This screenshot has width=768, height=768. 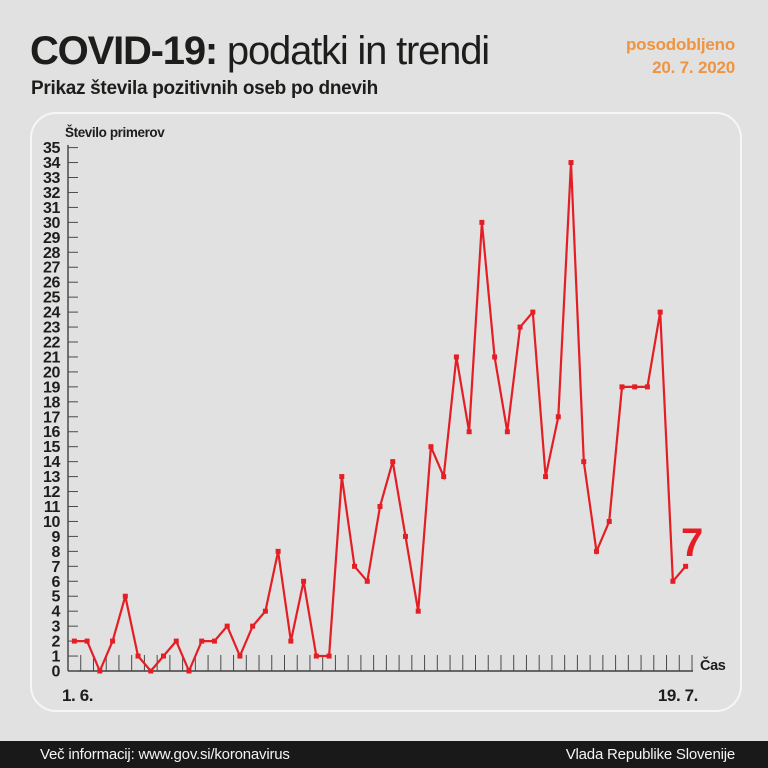 What do you see at coordinates (56, 627) in the screenshot?
I see `y-tick-label: 3` at bounding box center [56, 627].